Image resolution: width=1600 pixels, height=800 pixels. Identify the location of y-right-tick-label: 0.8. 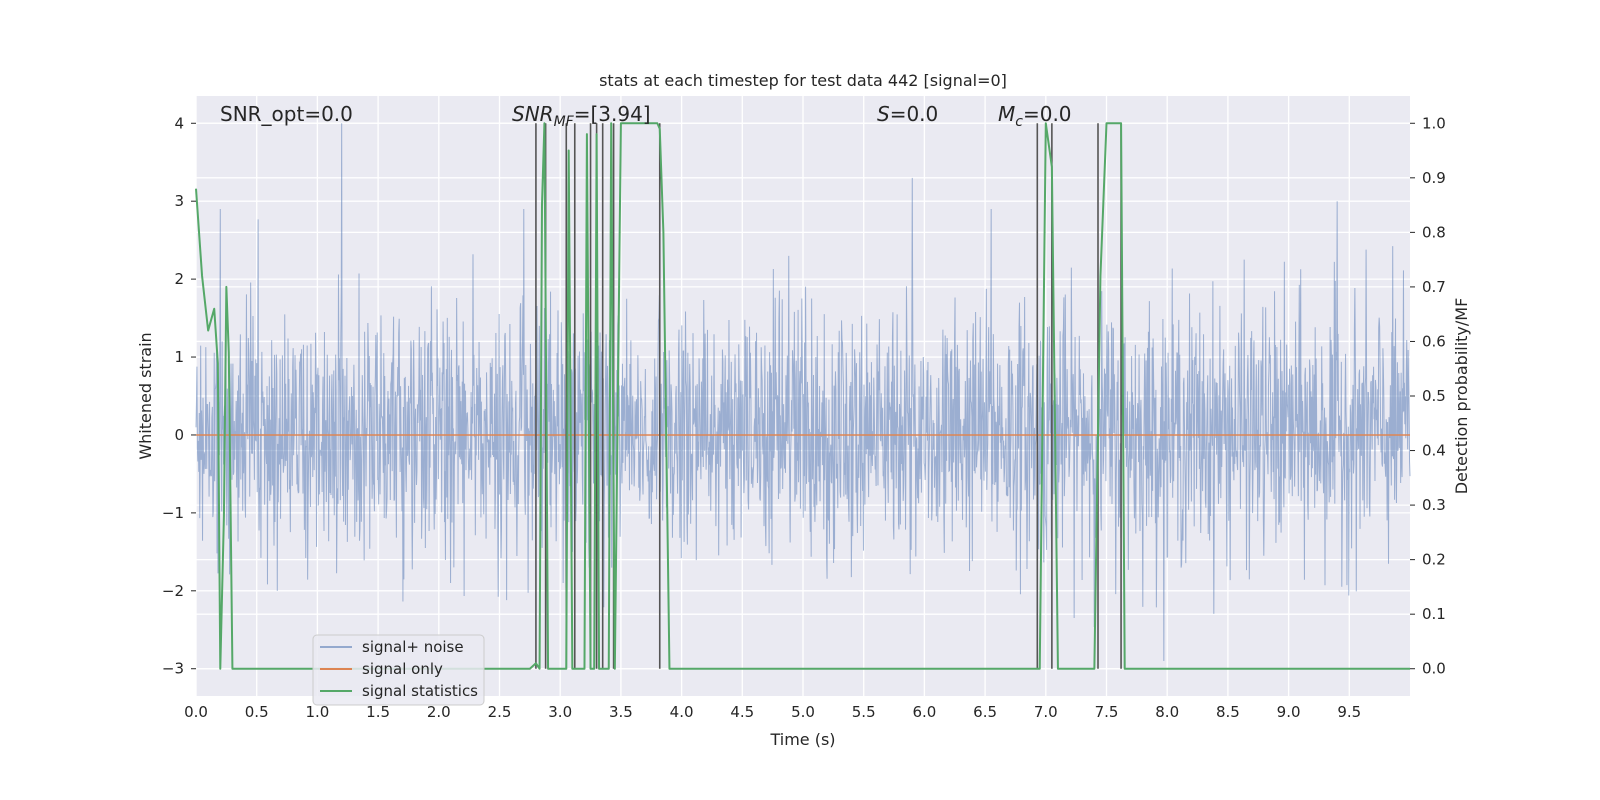
(1434, 232).